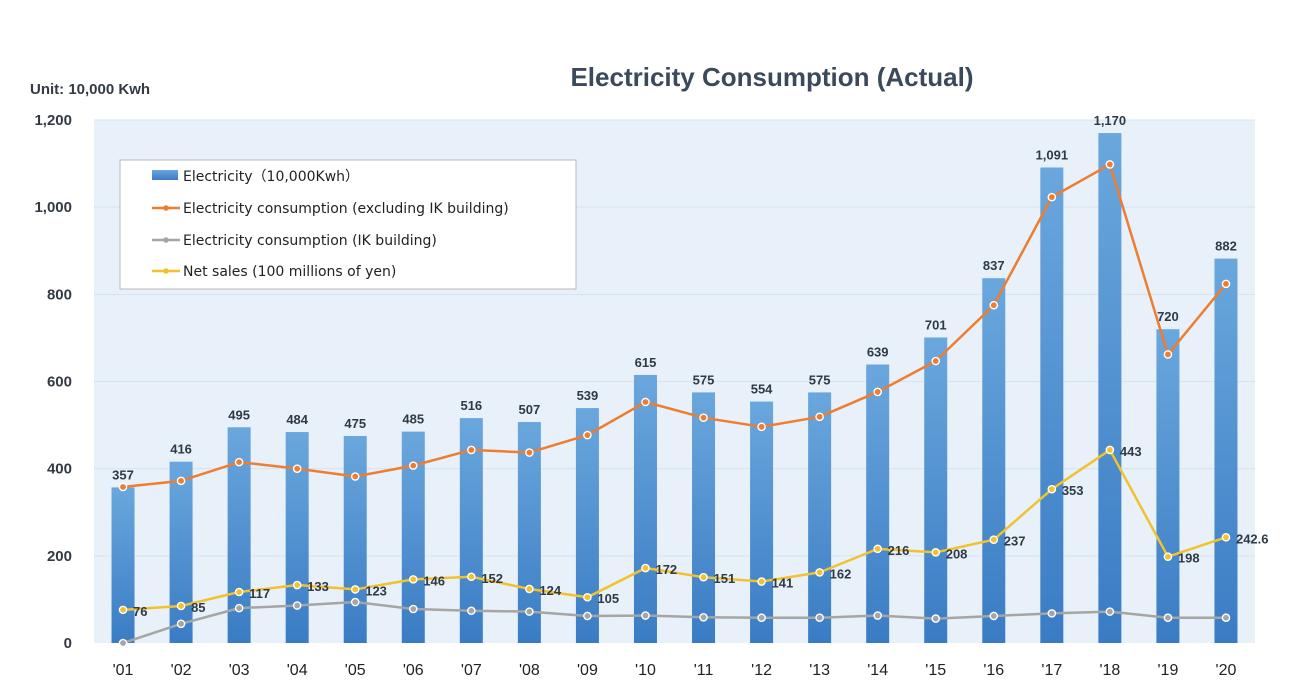  I want to click on bar-label: 516, so click(471, 405).